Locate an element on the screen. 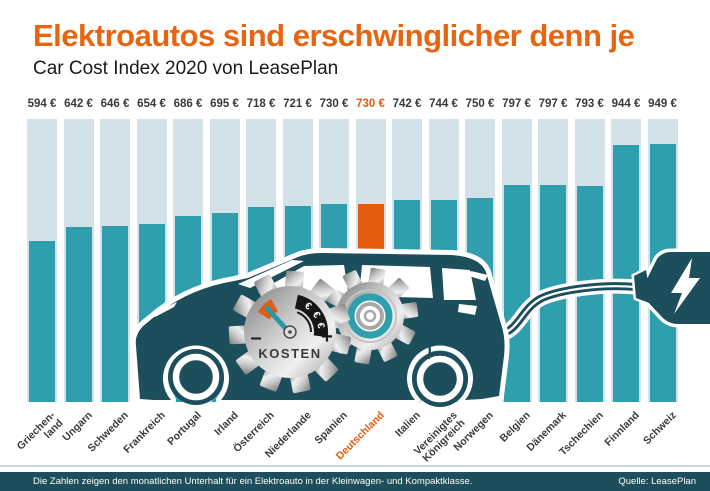 This screenshot has height=491, width=710. value-label: 718 € is located at coordinates (261, 104).